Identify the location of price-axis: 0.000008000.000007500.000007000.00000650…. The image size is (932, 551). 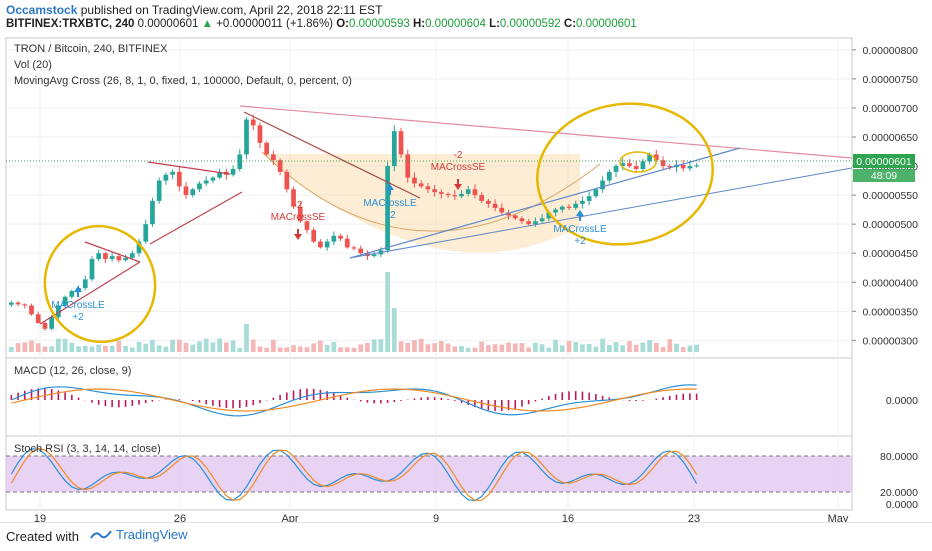
(885, 196).